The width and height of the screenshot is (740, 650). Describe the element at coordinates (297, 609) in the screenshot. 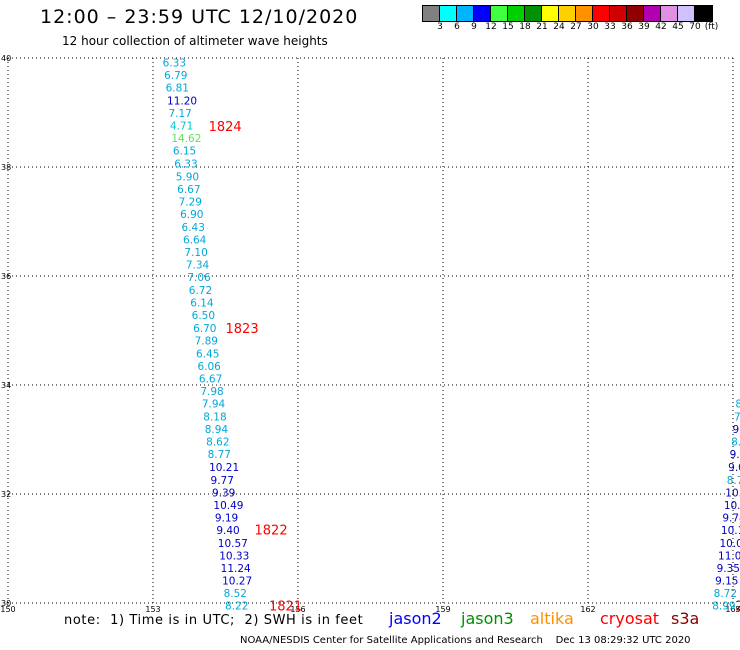

I see `longitude-tick-label: 156` at that location.